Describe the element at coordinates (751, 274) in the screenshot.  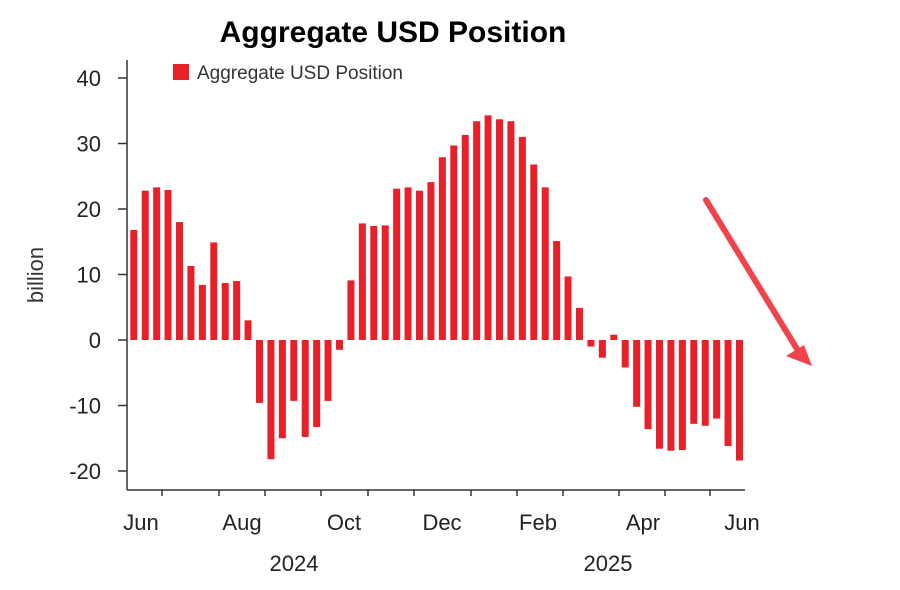
I see `arrow-shaft` at that location.